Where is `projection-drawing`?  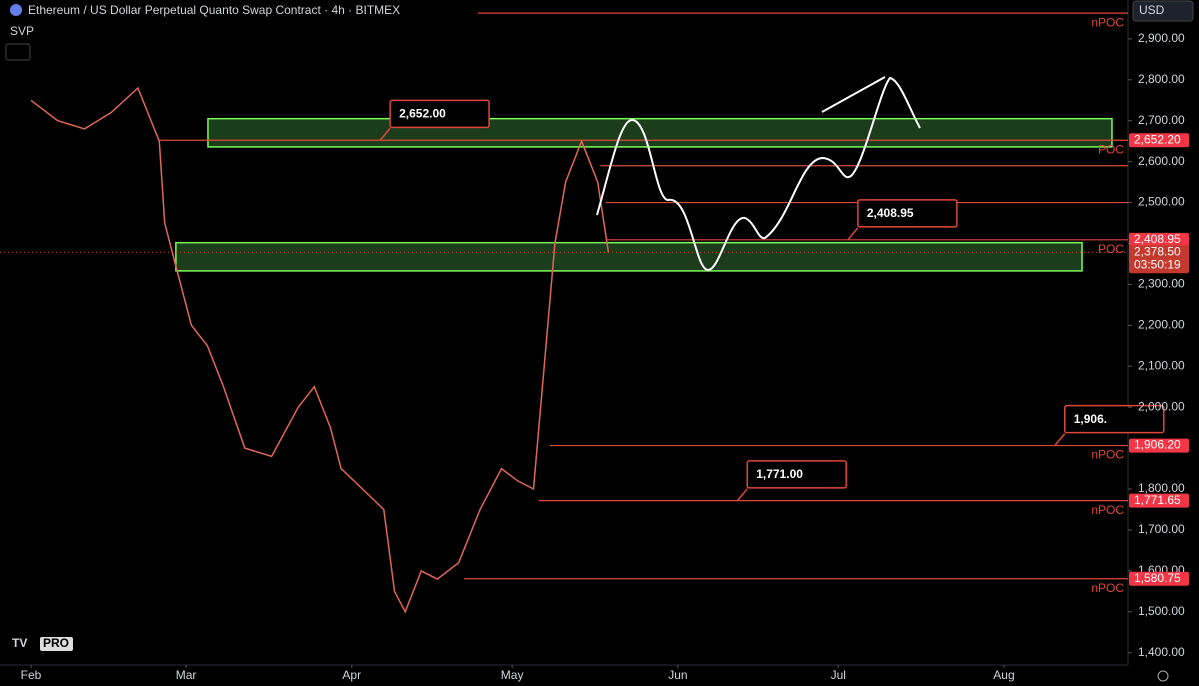 projection-drawing is located at coordinates (758, 174).